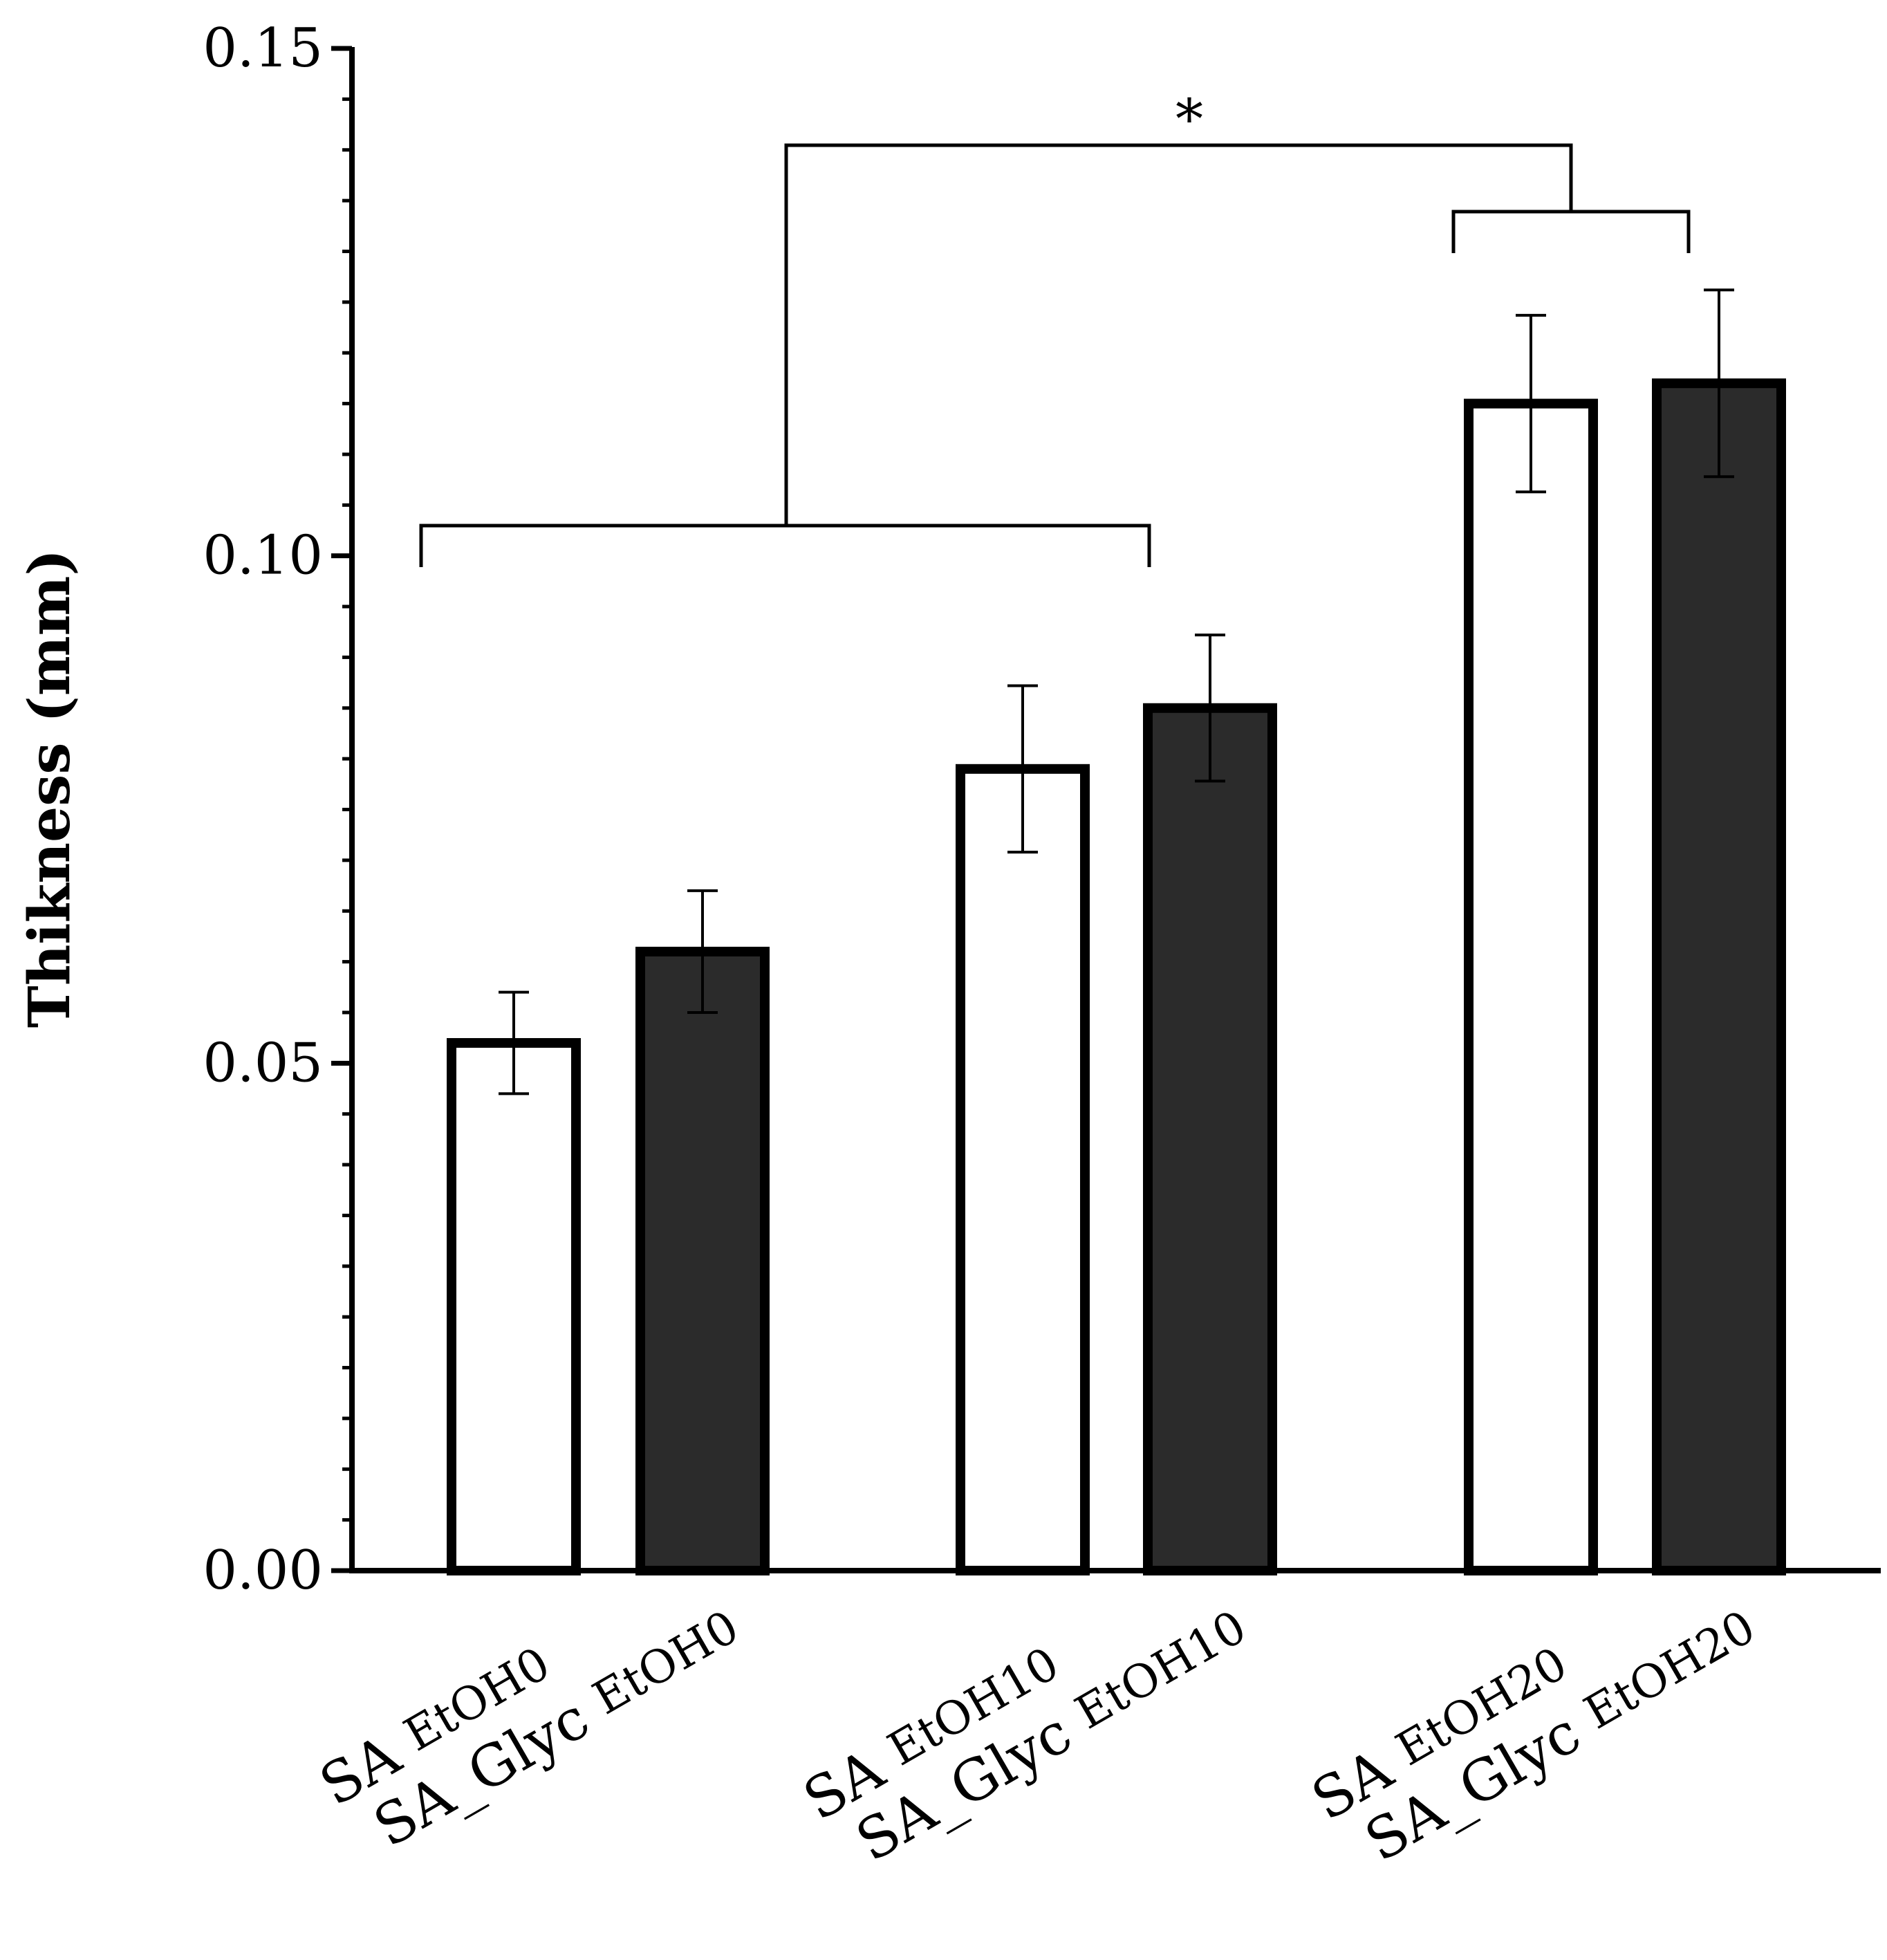  What do you see at coordinates (50, 788) in the screenshot?
I see `y-axis-label: Thikness (mm)` at bounding box center [50, 788].